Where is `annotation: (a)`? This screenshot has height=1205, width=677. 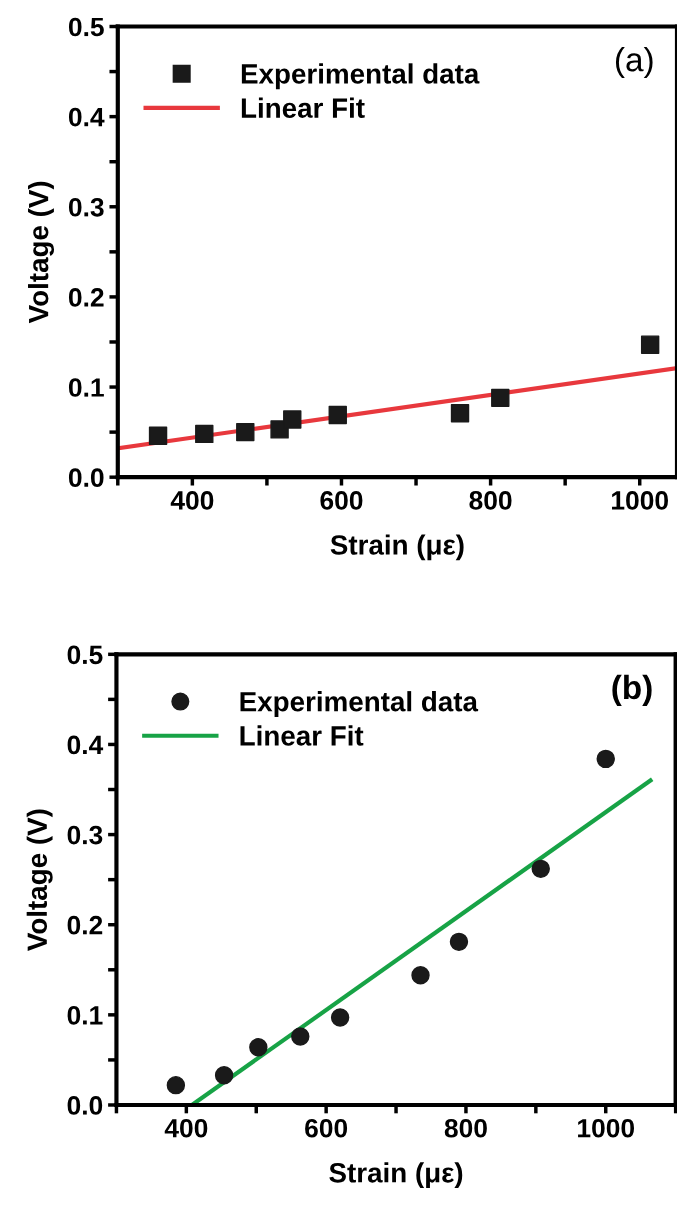
annotation: (a) is located at coordinates (634, 63).